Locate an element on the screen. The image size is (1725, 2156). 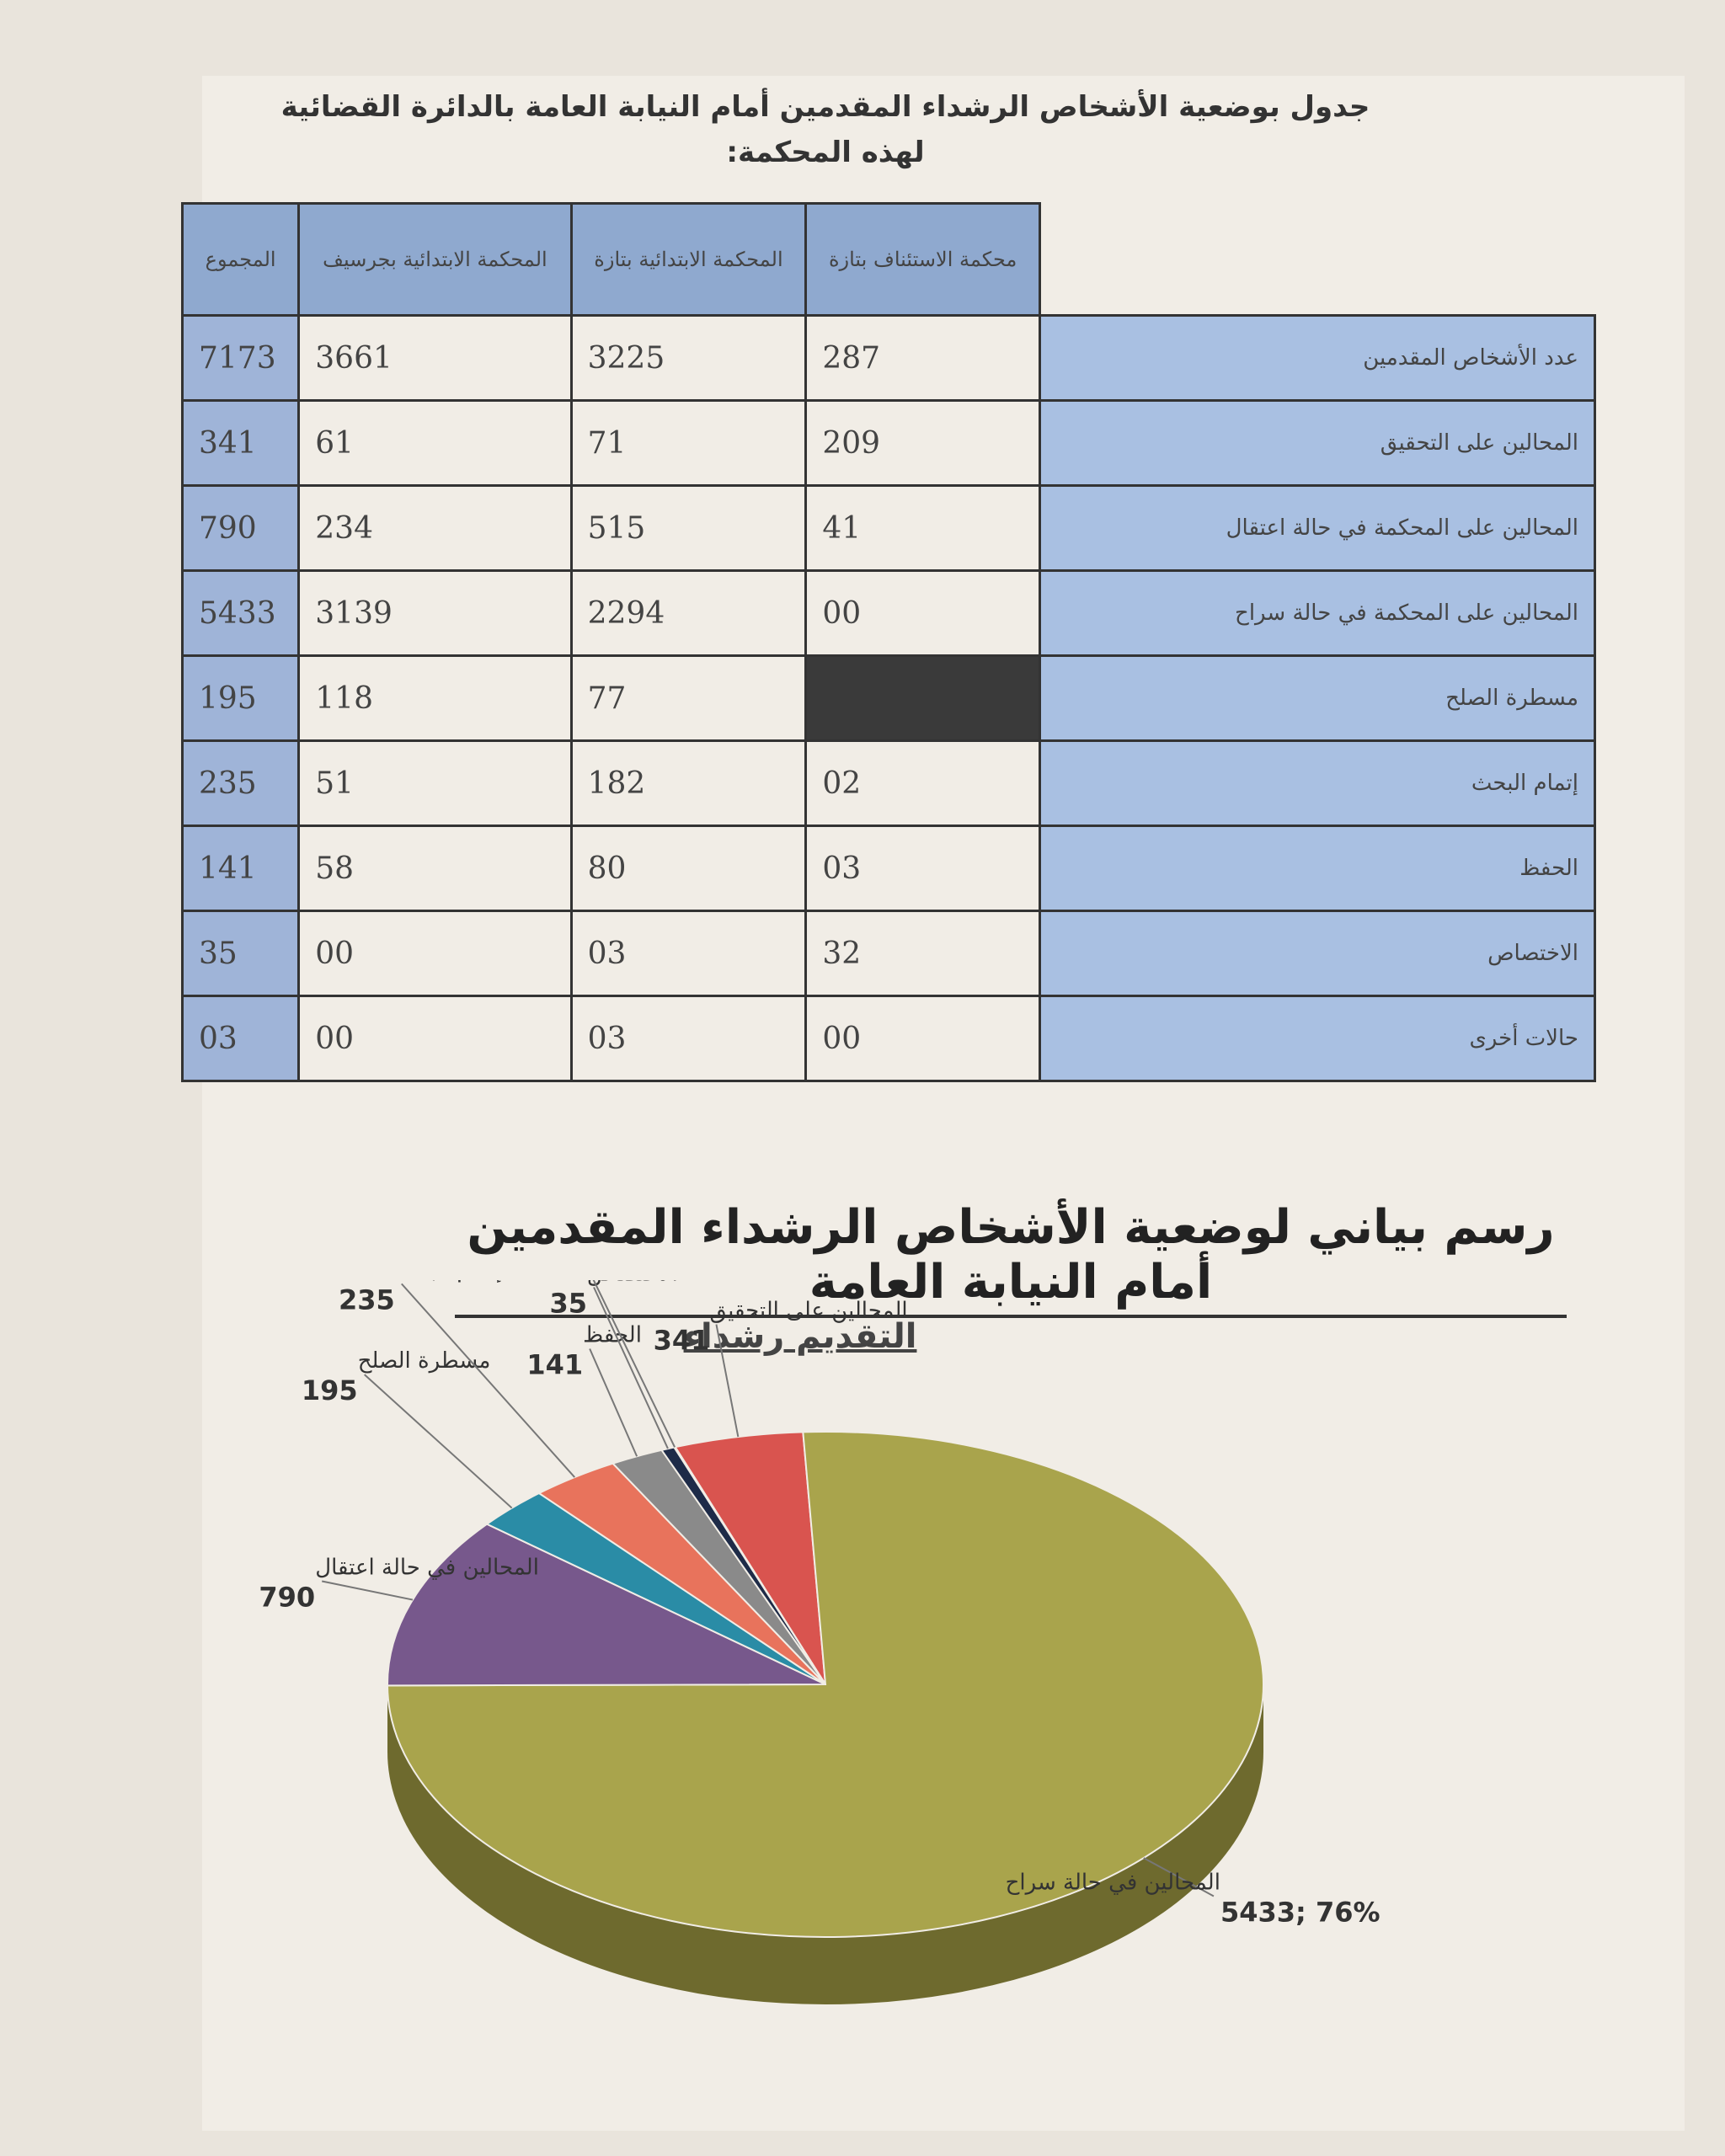
label-name: المحالين في حالة سراح is located at coordinates (1113, 1882).